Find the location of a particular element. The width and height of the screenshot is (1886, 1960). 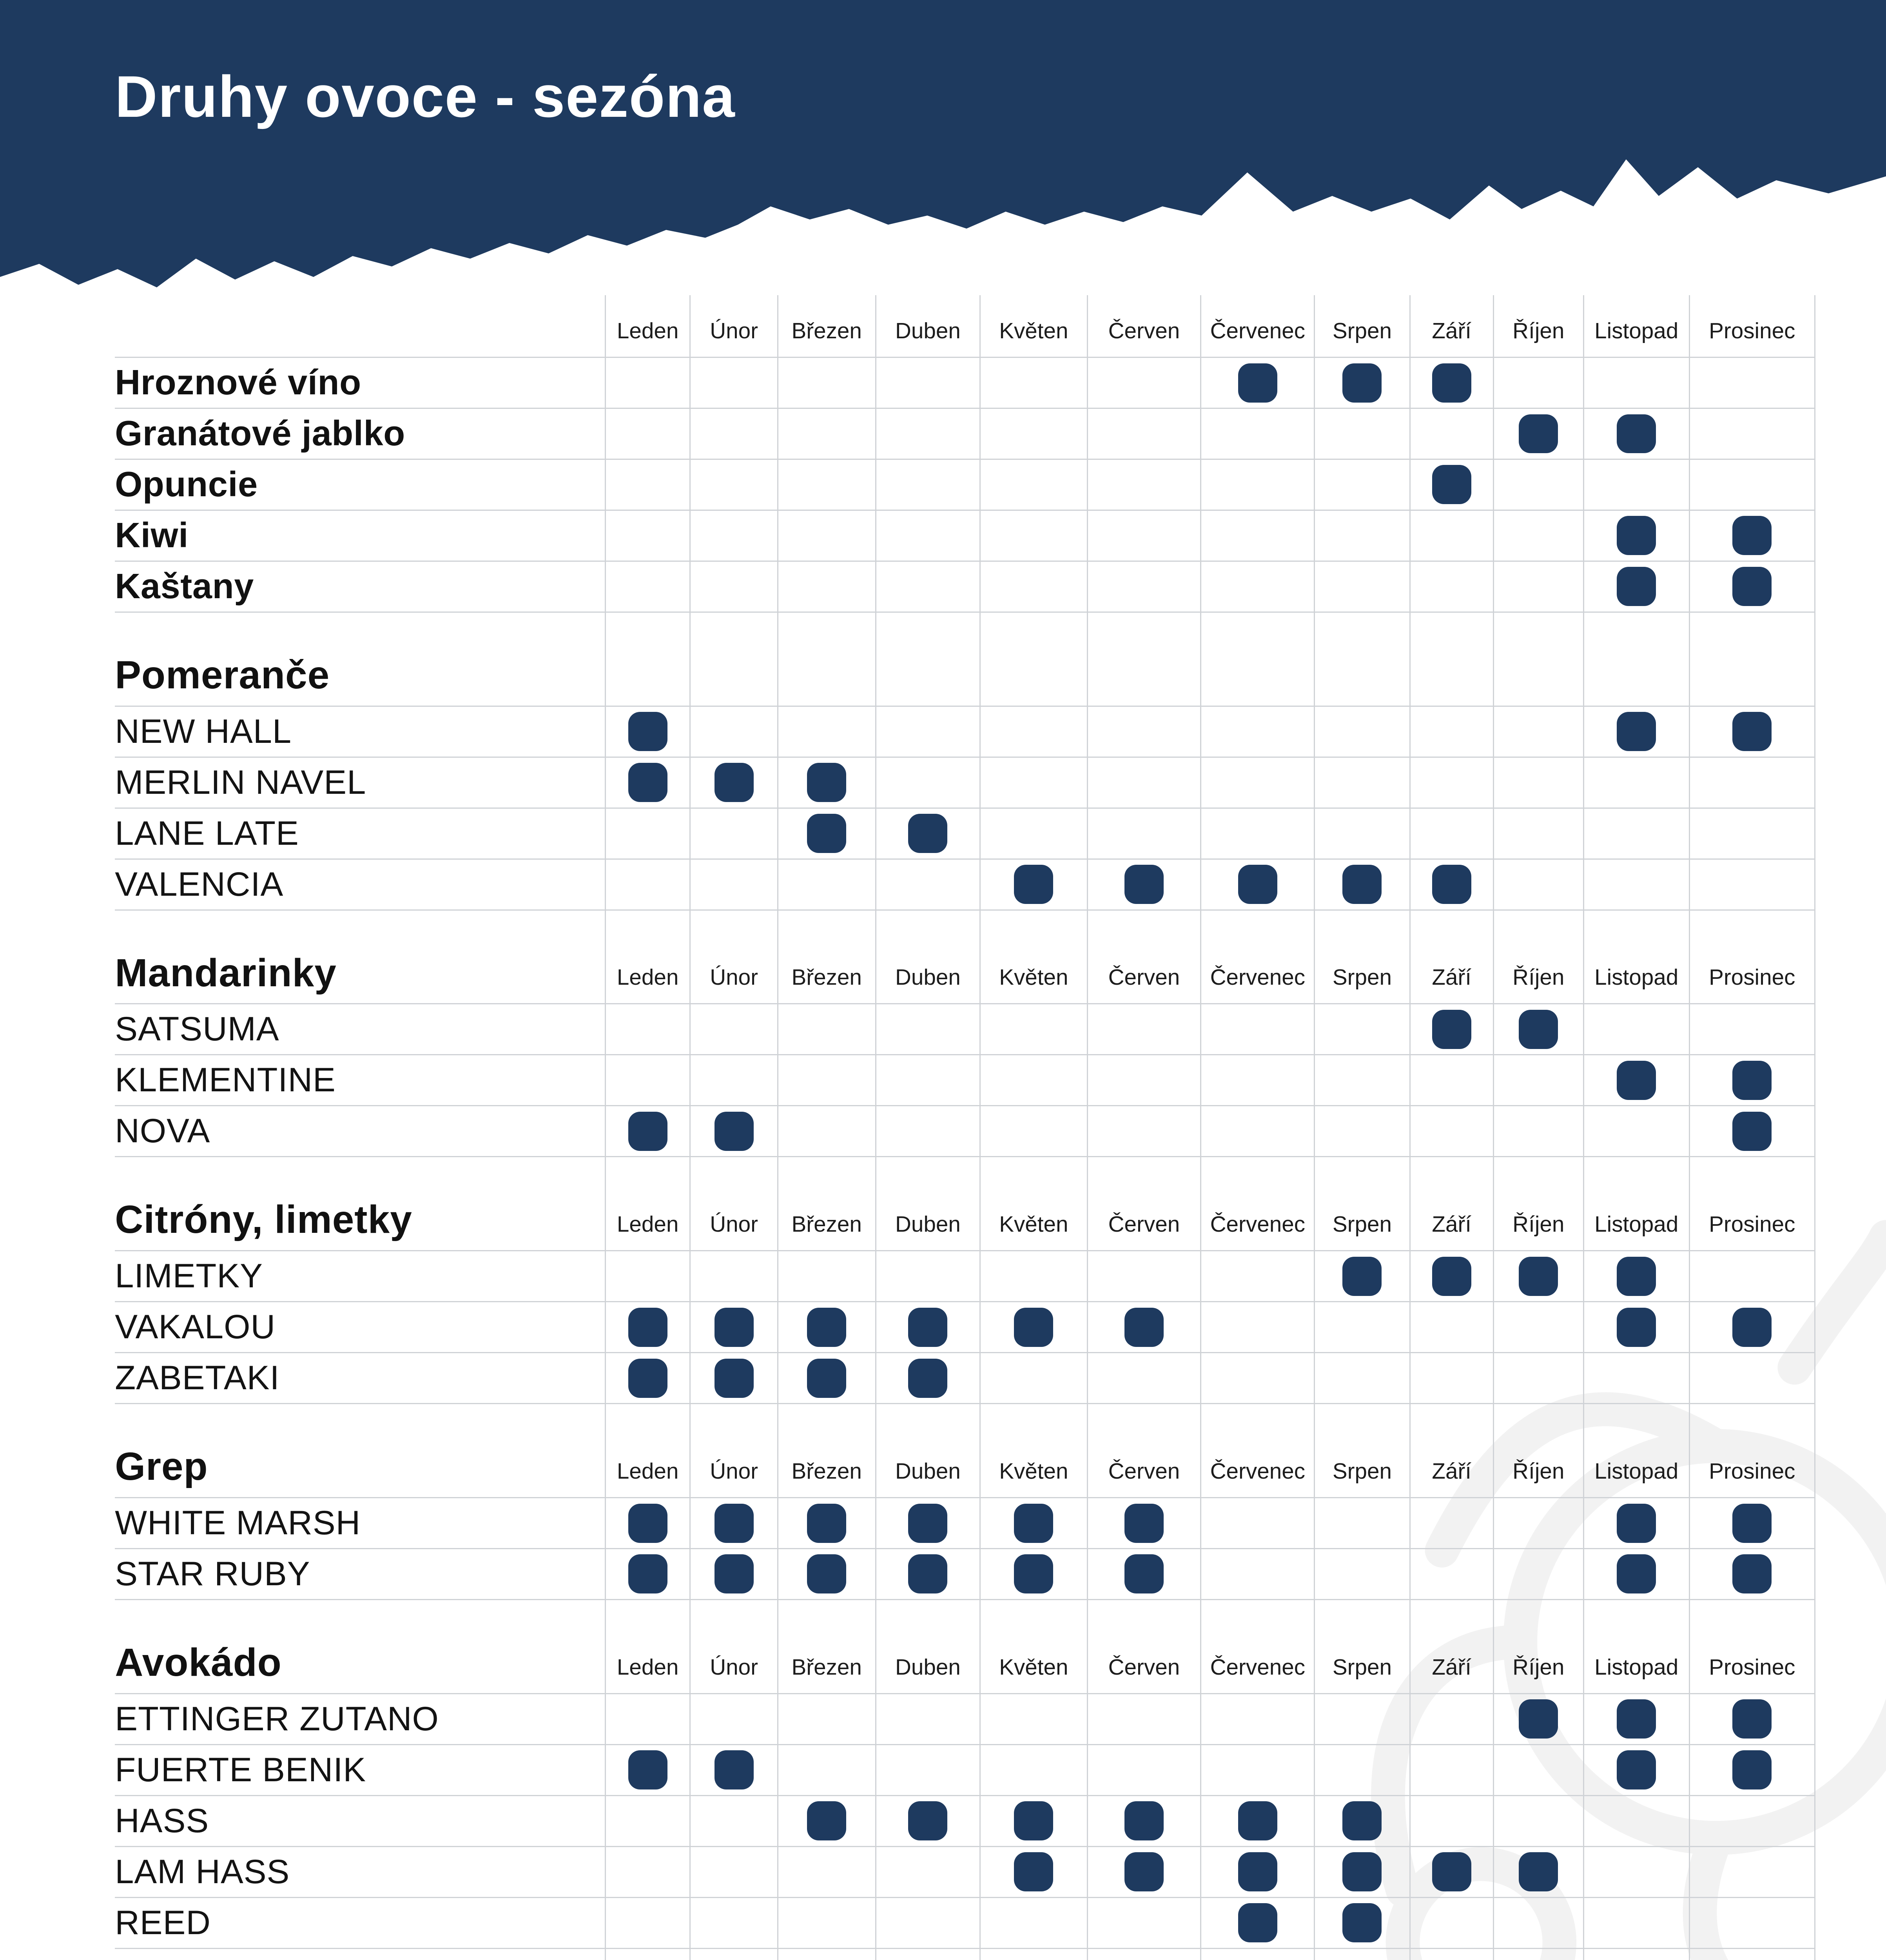

fruit-label: KLEMENTINE is located at coordinates (225, 1080).